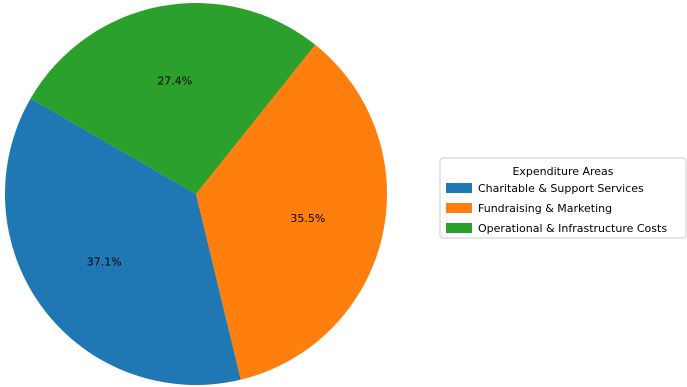 This screenshot has height=387, width=687. I want to click on legend-label-1: Charitable & Support Services, so click(561, 188).